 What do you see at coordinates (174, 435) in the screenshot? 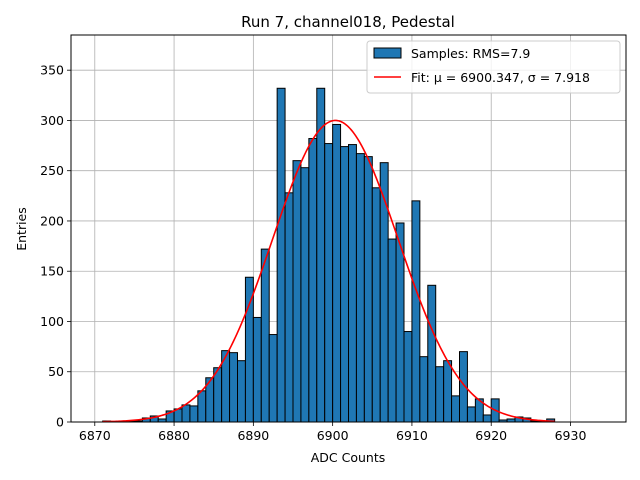
I see `x-tick-label: 6880` at bounding box center [174, 435].